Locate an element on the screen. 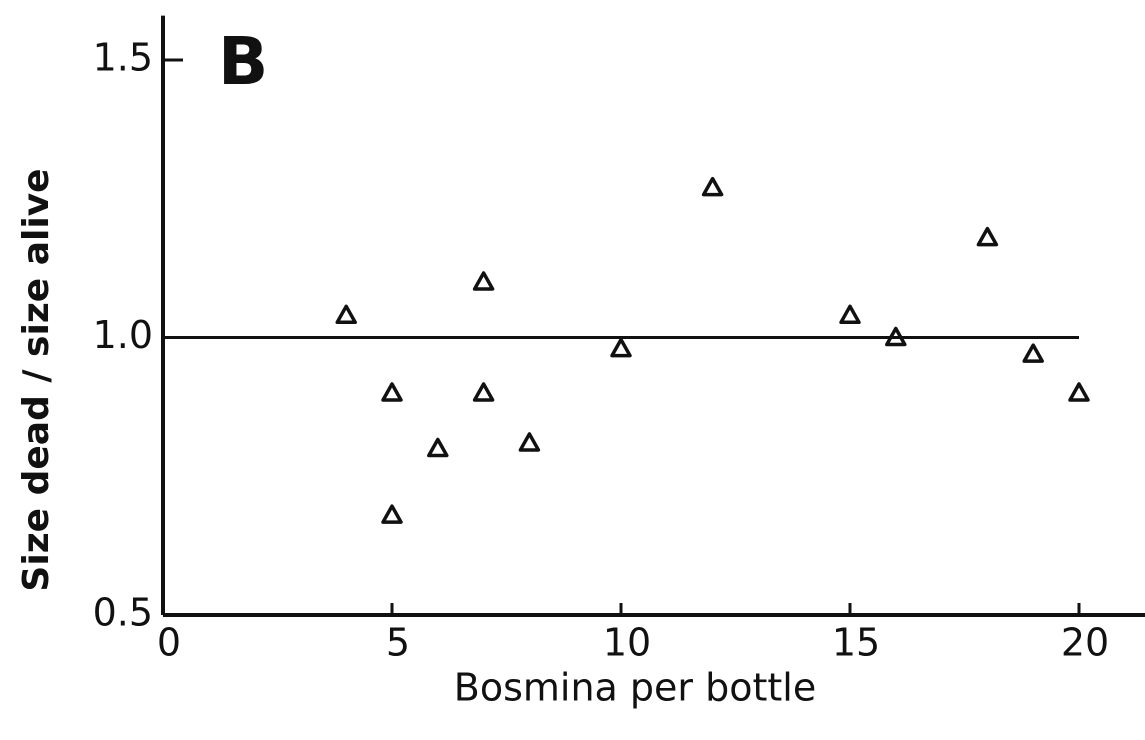  x-tick-label: 5 is located at coordinates (398, 643).